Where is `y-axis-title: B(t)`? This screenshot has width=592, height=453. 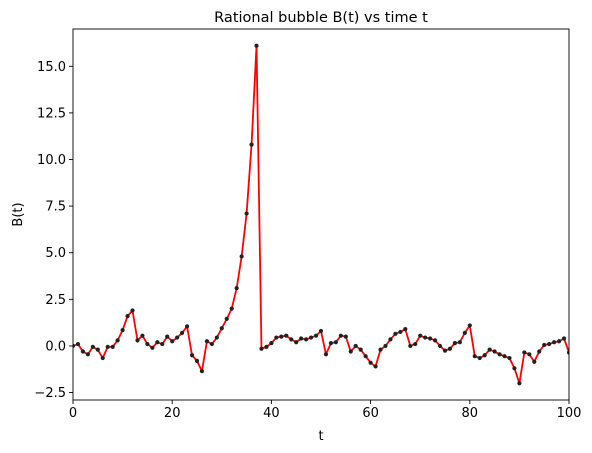 y-axis-title: B(t) is located at coordinates (18, 214).